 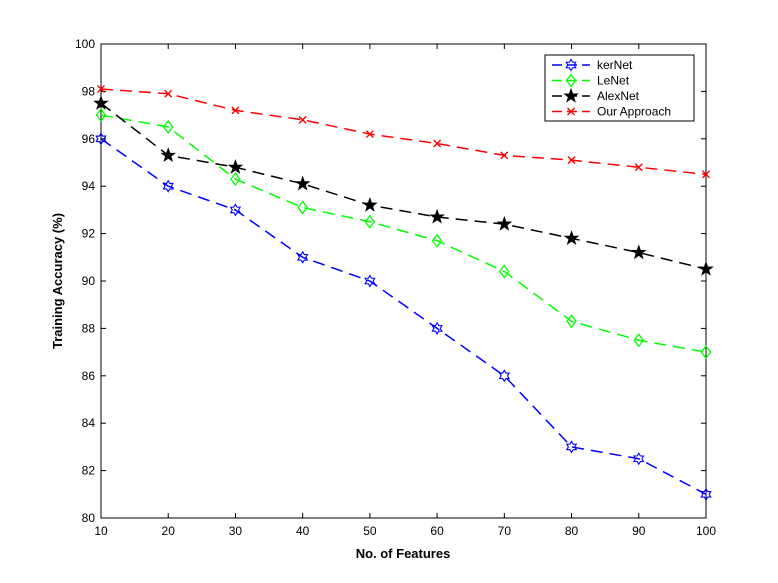 What do you see at coordinates (169, 531) in the screenshot?
I see `x-tick-label: 20` at bounding box center [169, 531].